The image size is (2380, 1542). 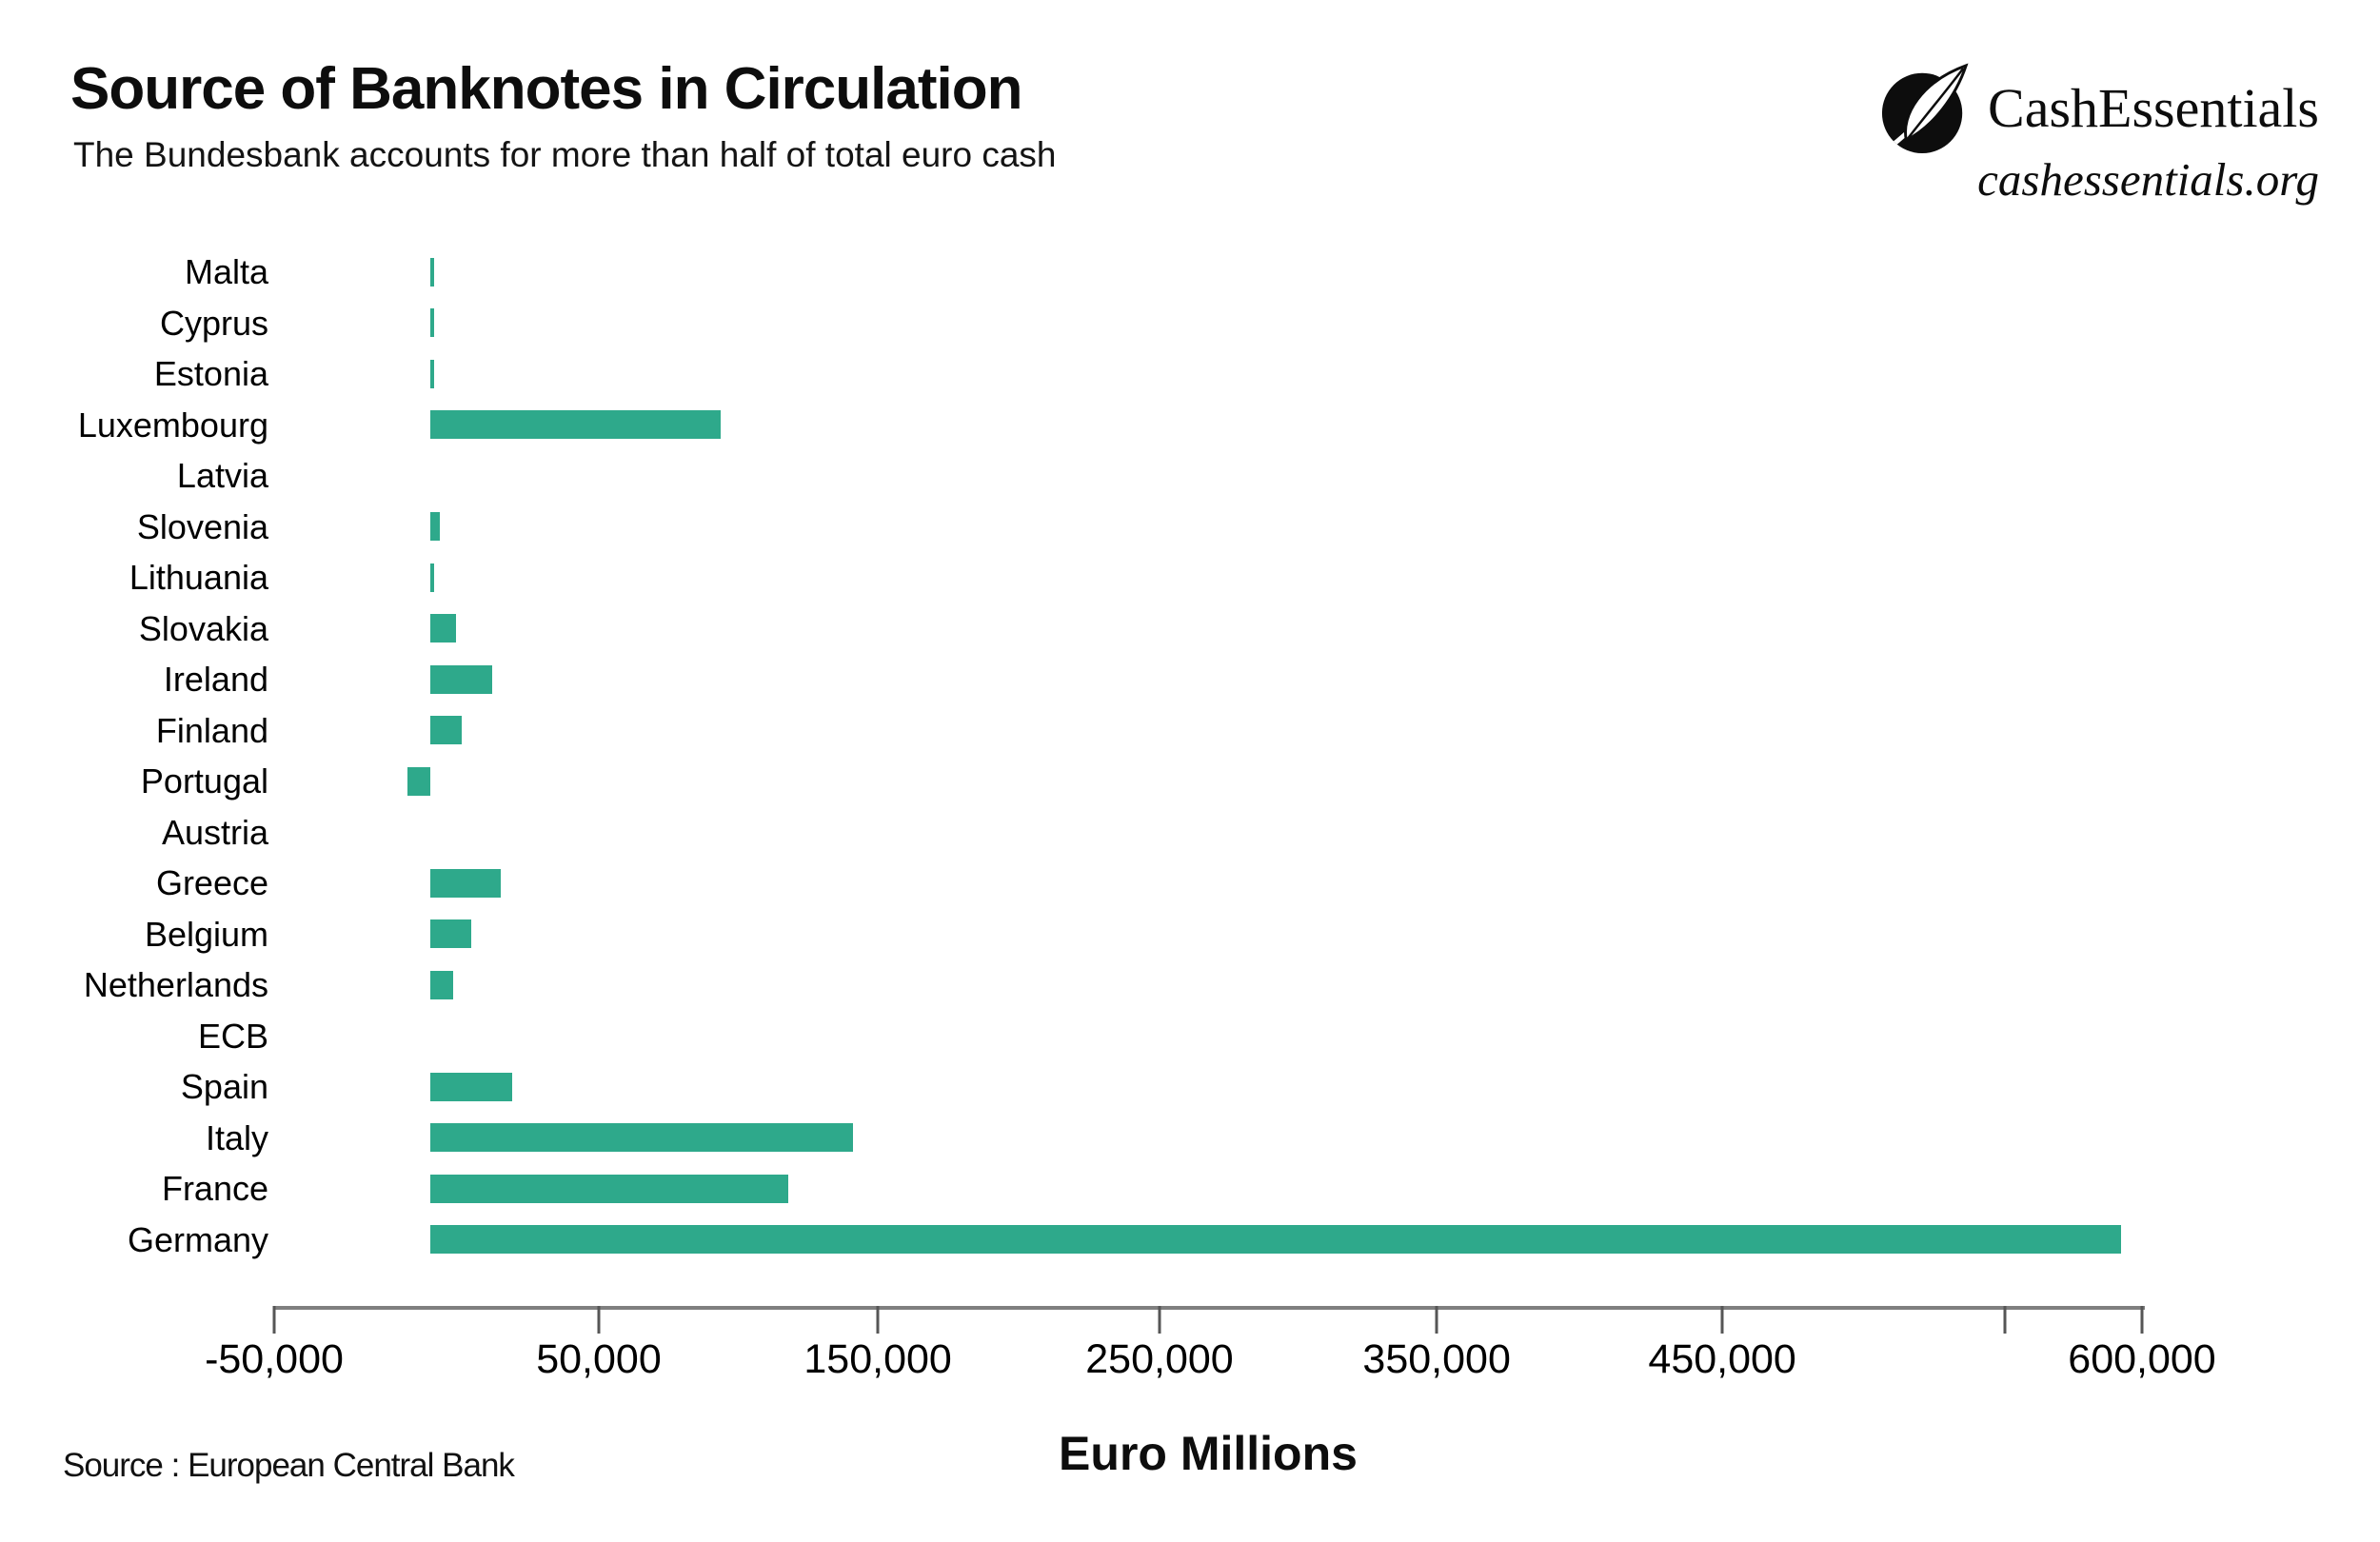 I want to click on category-label: Germany, so click(x=197, y=1239).